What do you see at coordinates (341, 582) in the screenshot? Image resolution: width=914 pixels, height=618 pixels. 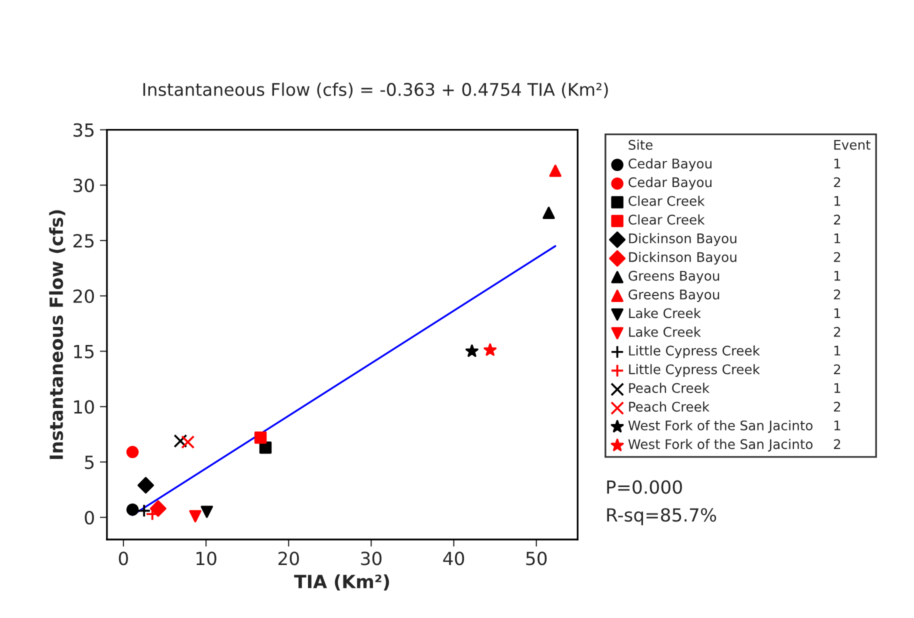 I see `x-axis-title: TIA (Km²)` at bounding box center [341, 582].